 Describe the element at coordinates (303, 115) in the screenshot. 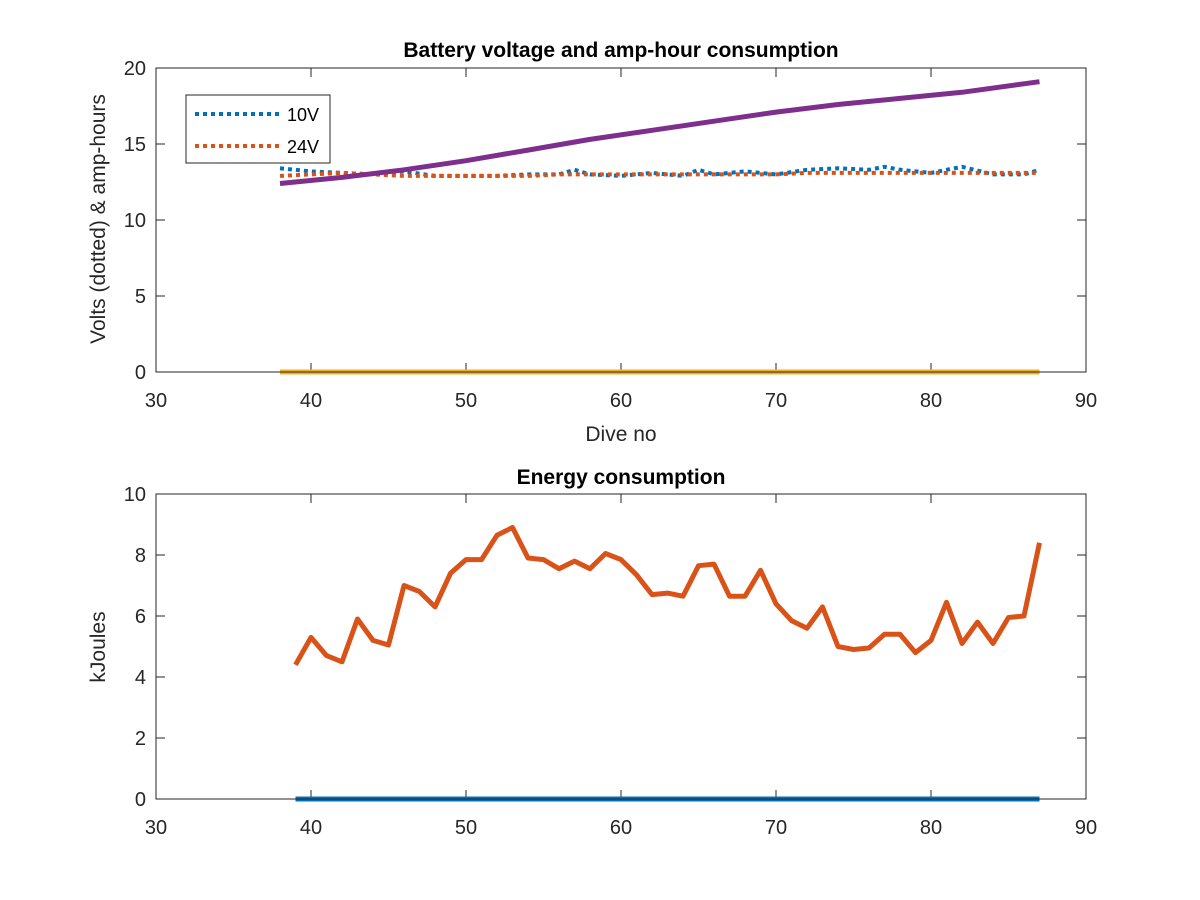

I see `legend-label-10v: 10V` at that location.